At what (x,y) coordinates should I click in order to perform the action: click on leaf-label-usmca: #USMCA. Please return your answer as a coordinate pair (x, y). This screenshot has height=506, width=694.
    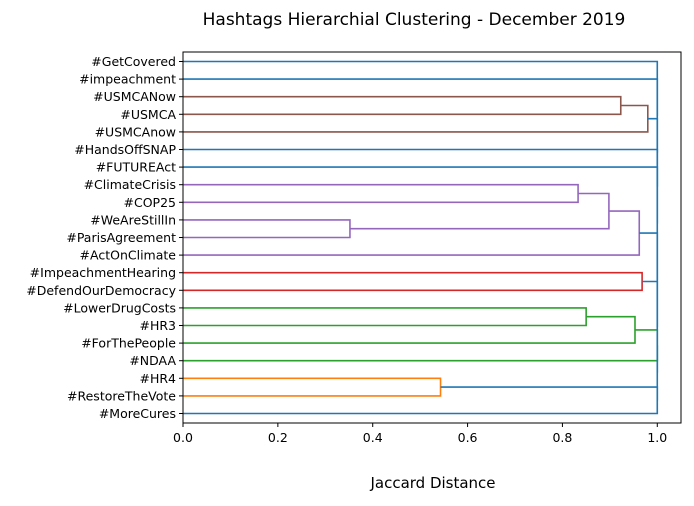
    Looking at the image, I should click on (148, 114).